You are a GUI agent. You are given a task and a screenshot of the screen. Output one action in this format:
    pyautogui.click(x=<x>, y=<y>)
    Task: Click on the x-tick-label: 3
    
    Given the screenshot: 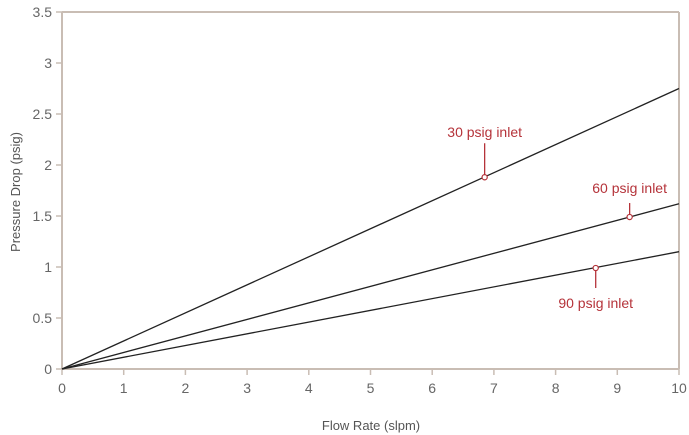 What is the action you would take?
    pyautogui.click(x=247, y=388)
    